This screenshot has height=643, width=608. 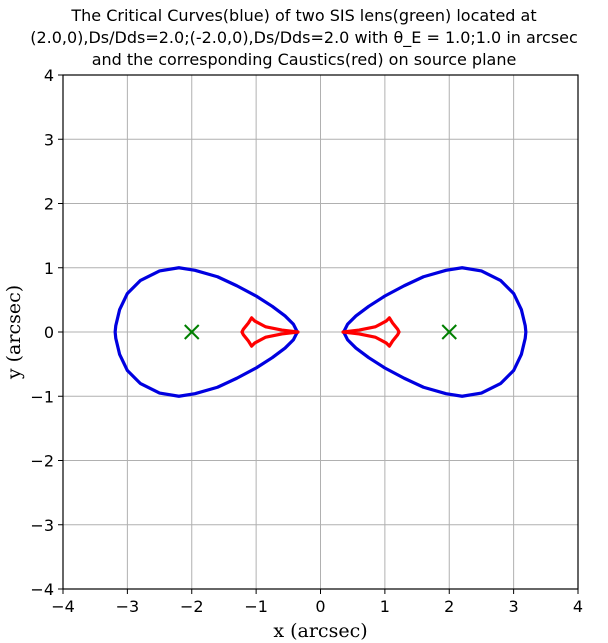 What do you see at coordinates (49, 139) in the screenshot?
I see `y-tick-label: 3` at bounding box center [49, 139].